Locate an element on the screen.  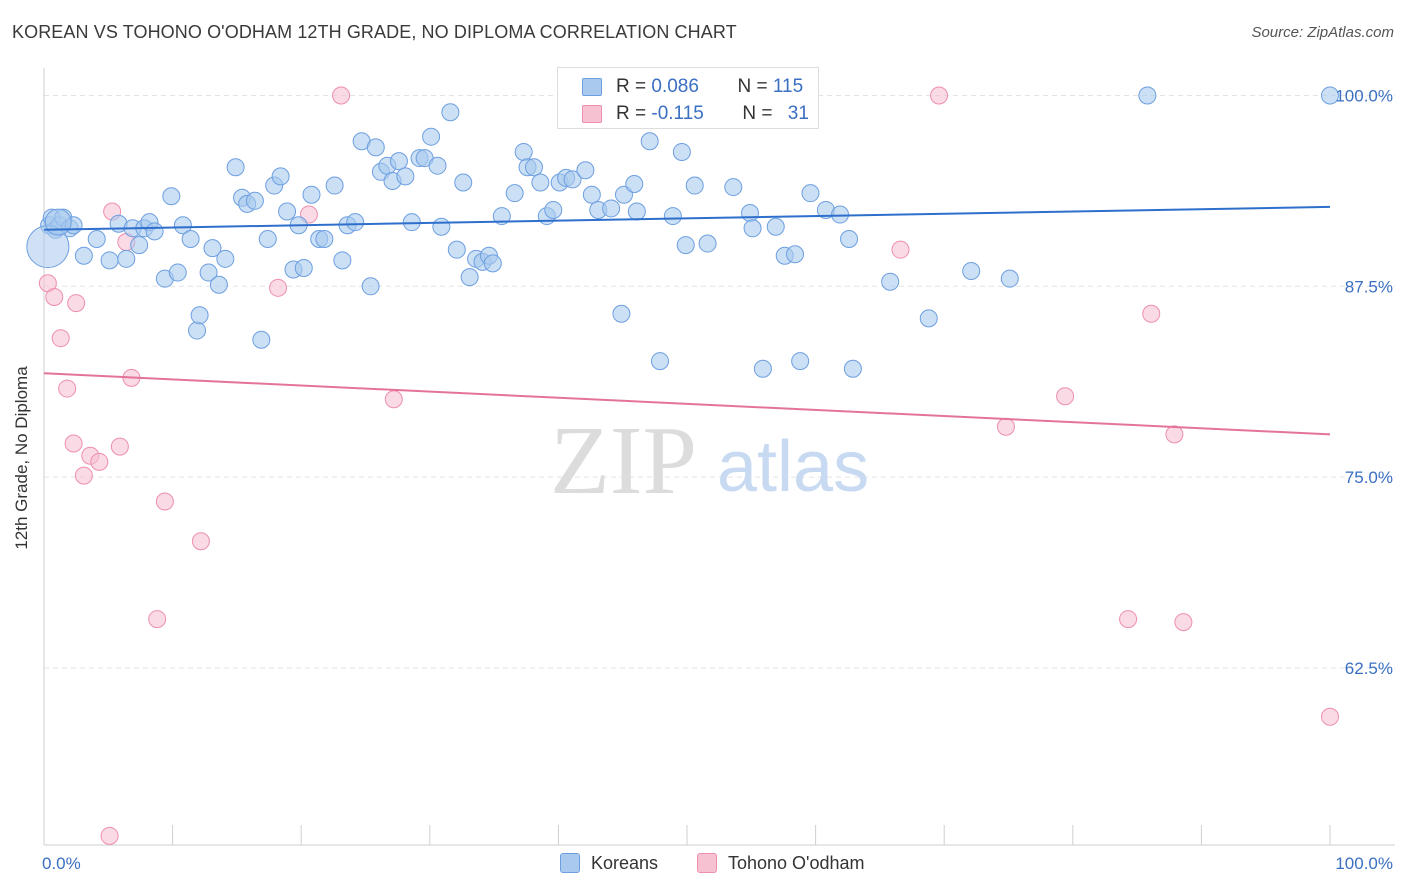
n-value: 115 is located at coordinates (788, 86).